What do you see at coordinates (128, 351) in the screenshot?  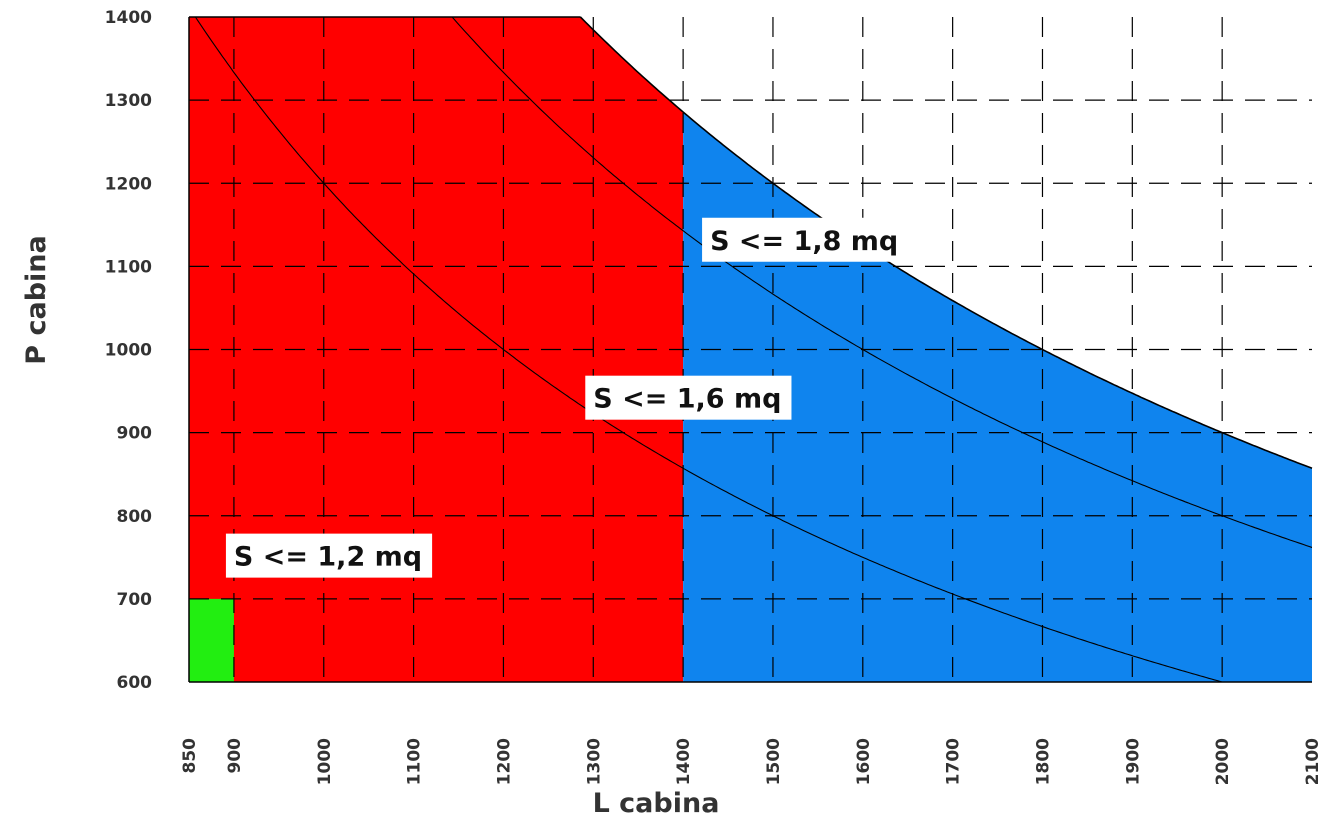 I see `y-tick-label: 1000` at bounding box center [128, 351].